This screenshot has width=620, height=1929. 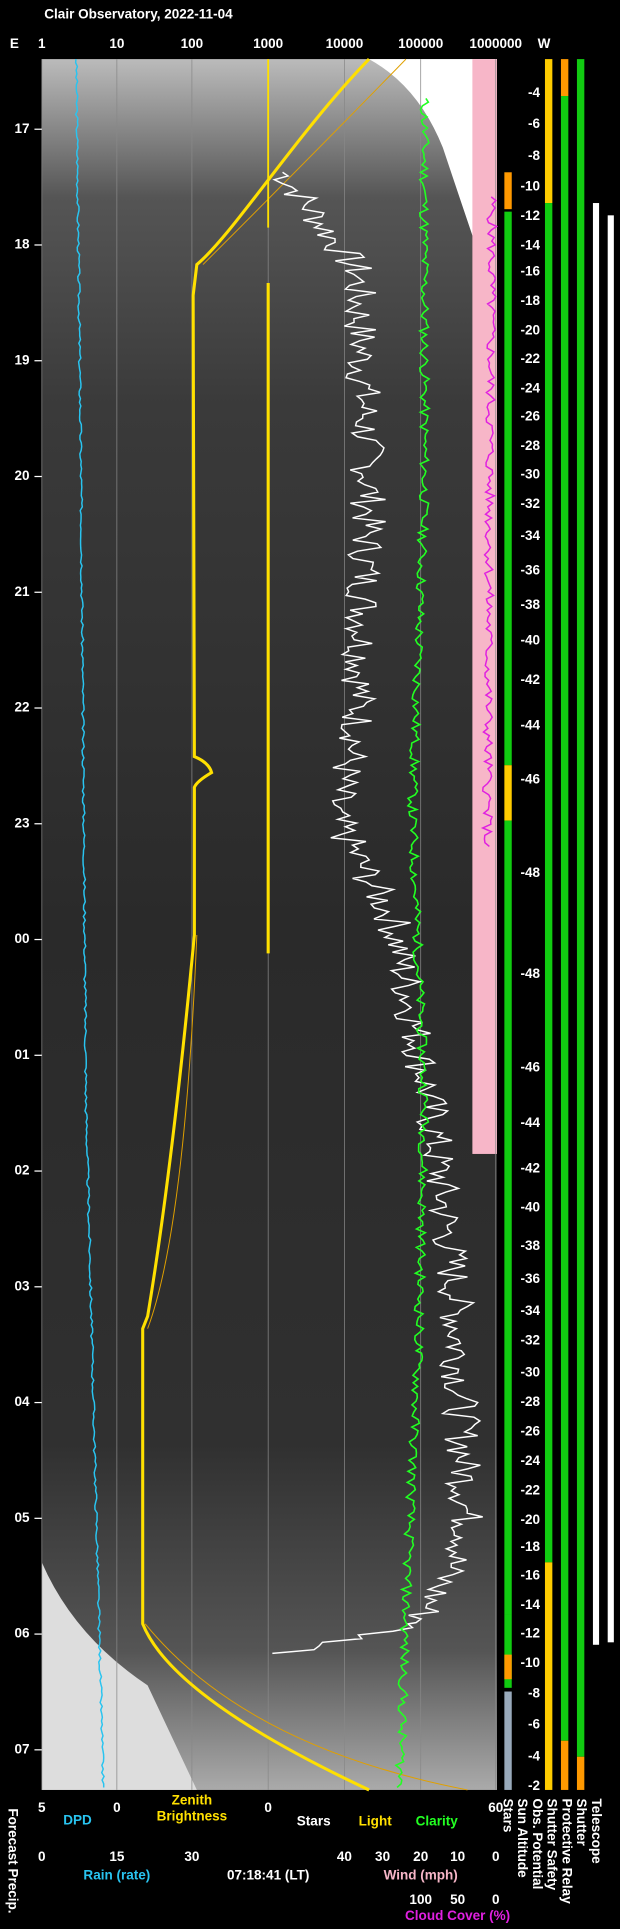 What do you see at coordinates (22, 1054) in the screenshot?
I see `time-label: 01` at bounding box center [22, 1054].